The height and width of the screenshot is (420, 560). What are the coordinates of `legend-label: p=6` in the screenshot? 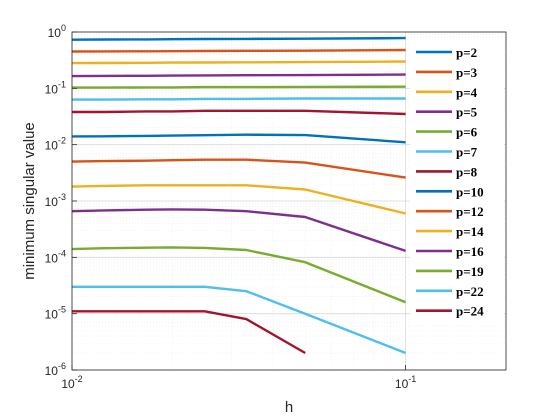 It's located at (467, 132).